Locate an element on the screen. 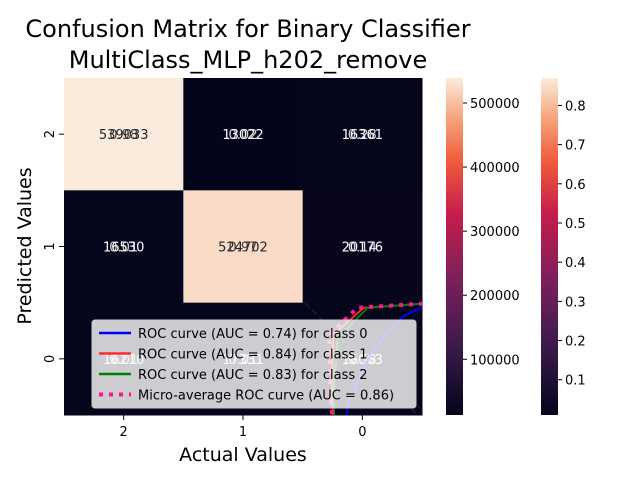 This screenshot has width=640, height=480. cell-count-label: 16361 is located at coordinates (362, 135).